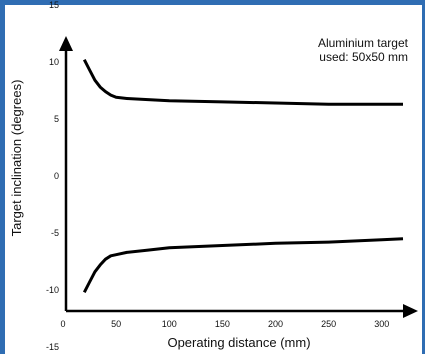 The image size is (425, 354). What do you see at coordinates (56, 176) in the screenshot?
I see `y-tick-label: 0` at bounding box center [56, 176].